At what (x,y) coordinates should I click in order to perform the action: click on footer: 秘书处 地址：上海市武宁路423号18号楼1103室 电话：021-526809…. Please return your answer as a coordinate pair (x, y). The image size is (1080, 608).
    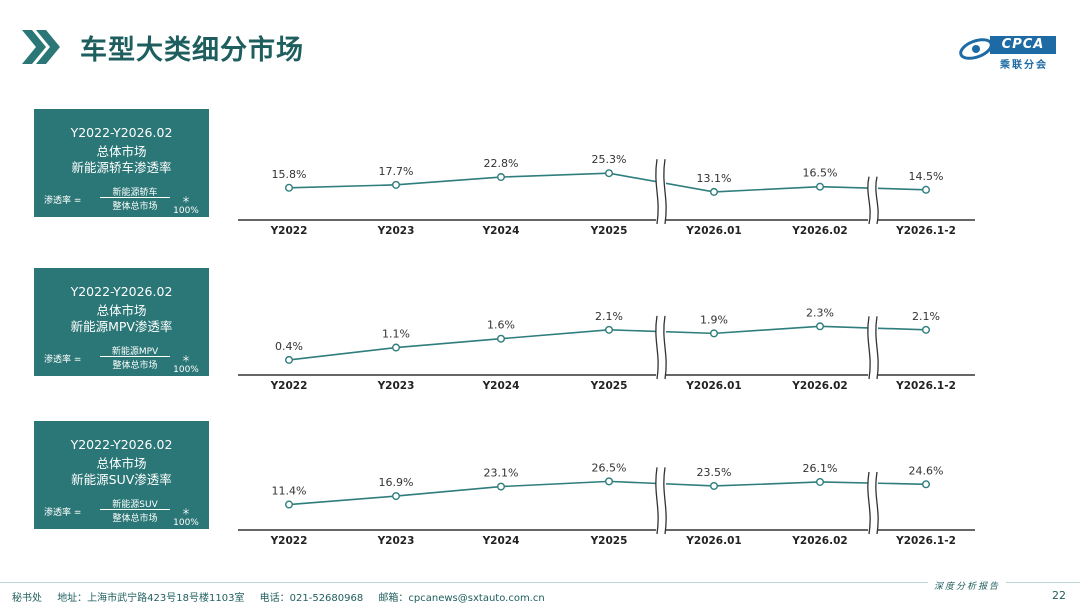
    Looking at the image, I should click on (284, 596).